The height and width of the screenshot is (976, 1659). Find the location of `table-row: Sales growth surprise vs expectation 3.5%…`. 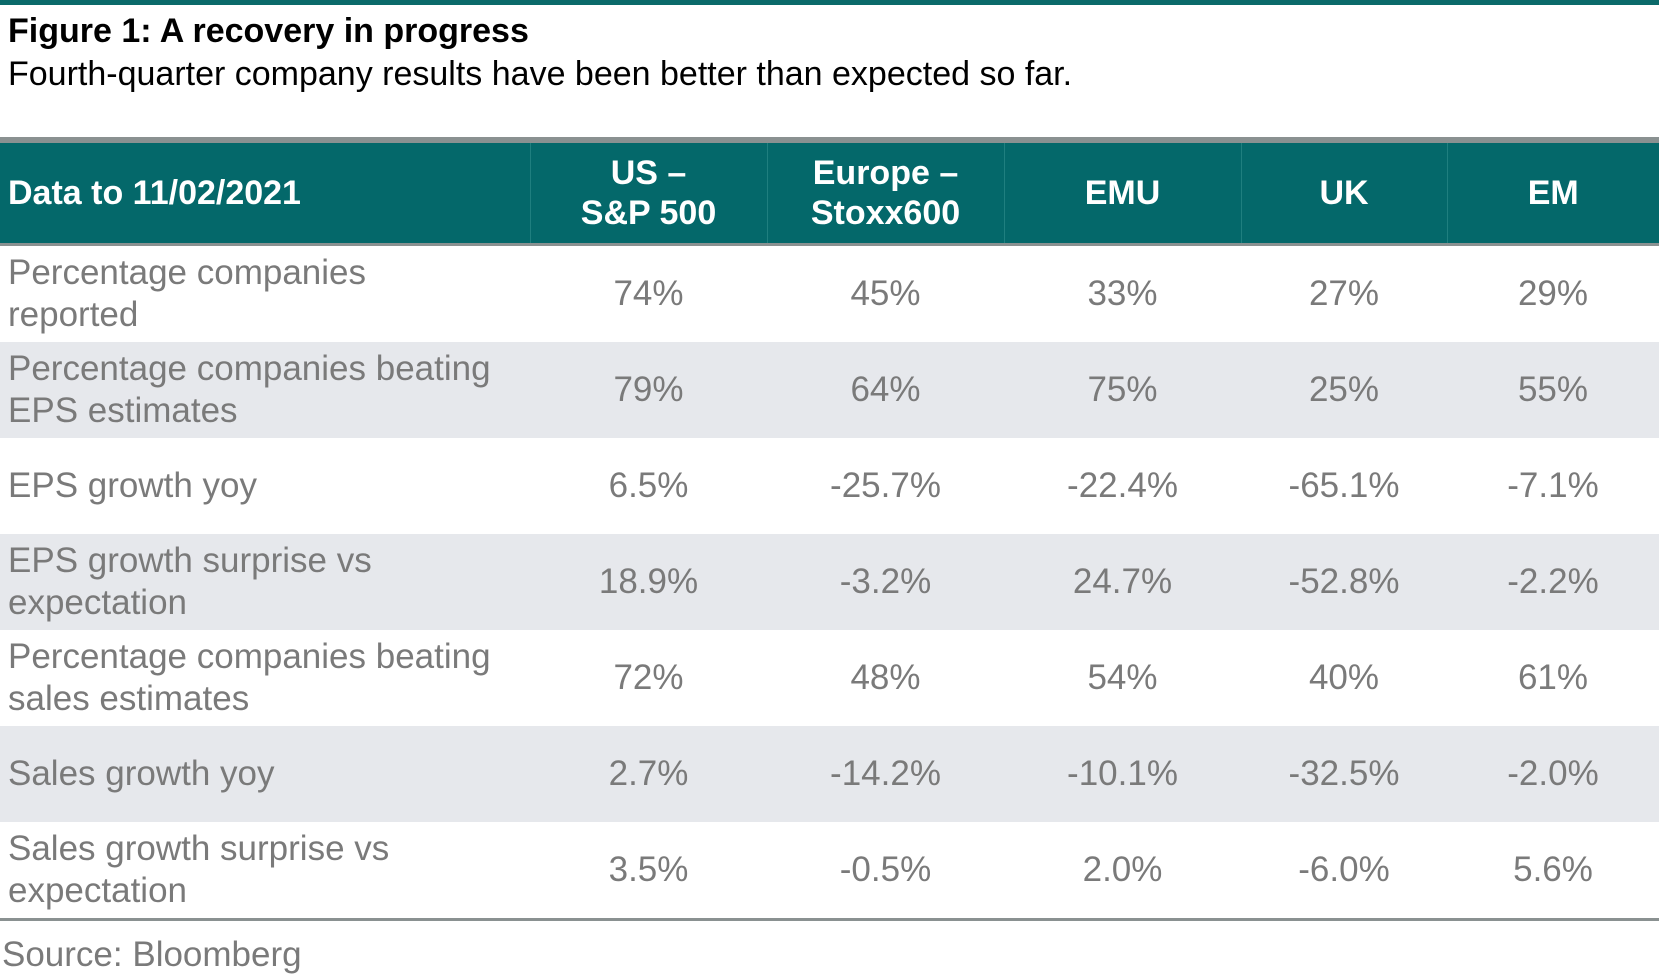

table-row: Sales growth surprise vs expectation 3.5%… is located at coordinates (829, 871).